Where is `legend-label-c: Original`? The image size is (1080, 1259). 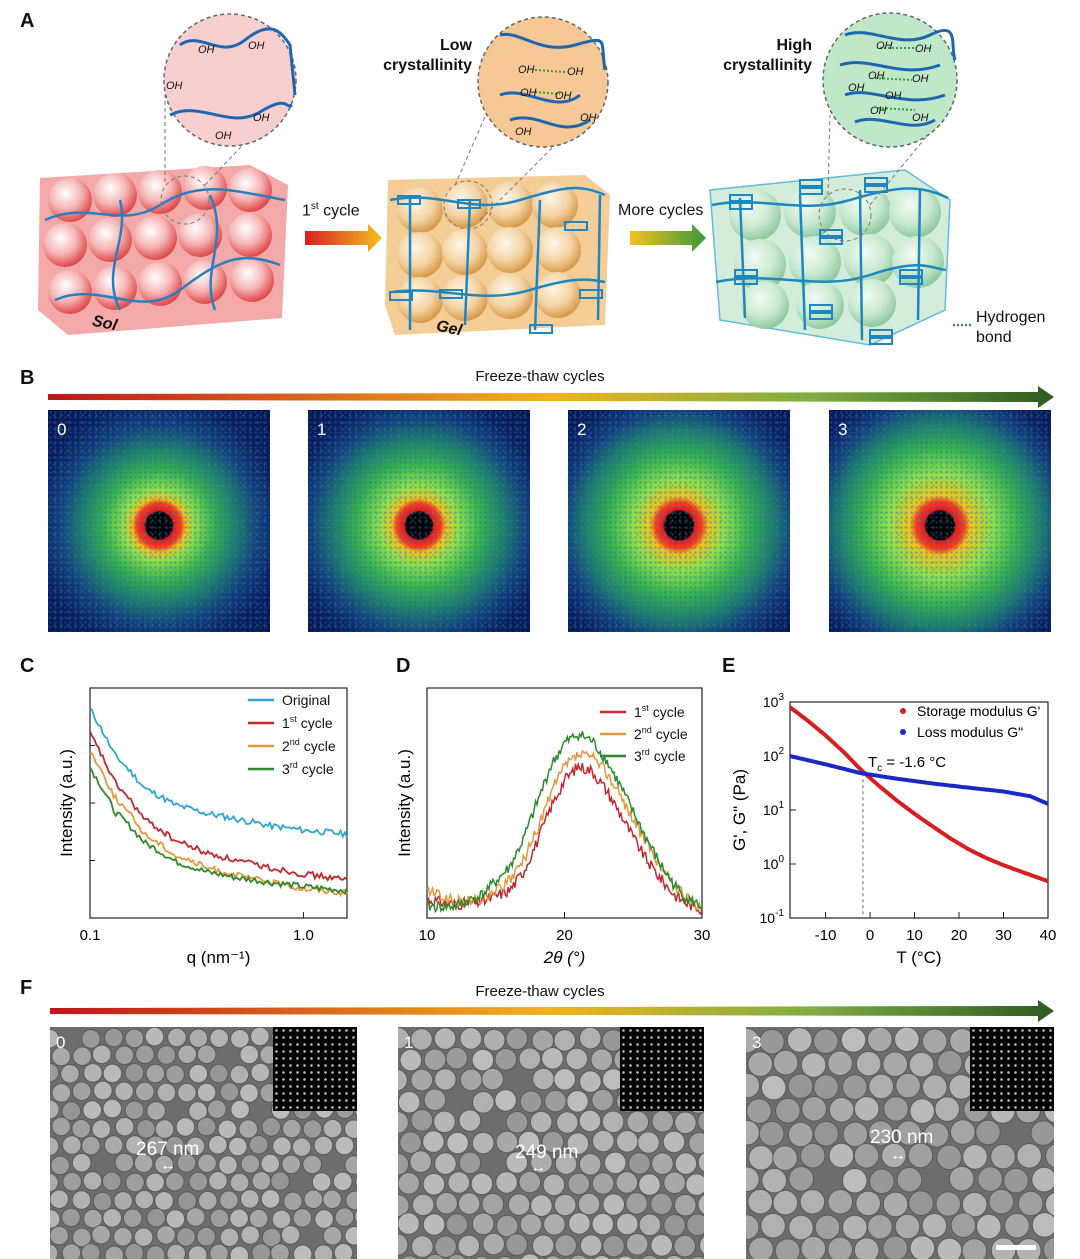 legend-label-c: Original is located at coordinates (306, 700).